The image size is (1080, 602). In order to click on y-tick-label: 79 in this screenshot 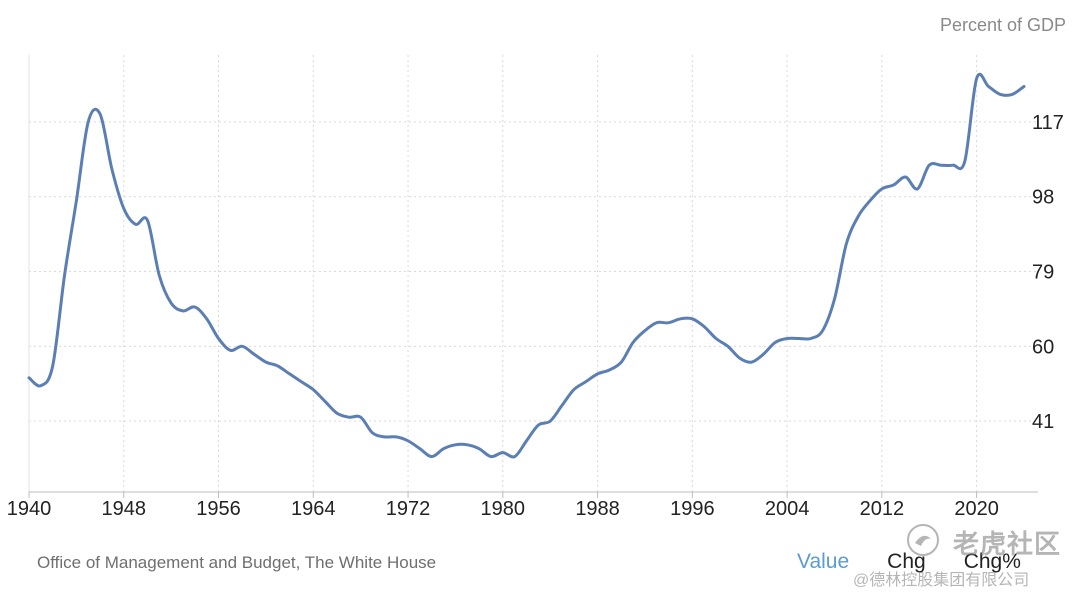, I will do `click(1043, 273)`.